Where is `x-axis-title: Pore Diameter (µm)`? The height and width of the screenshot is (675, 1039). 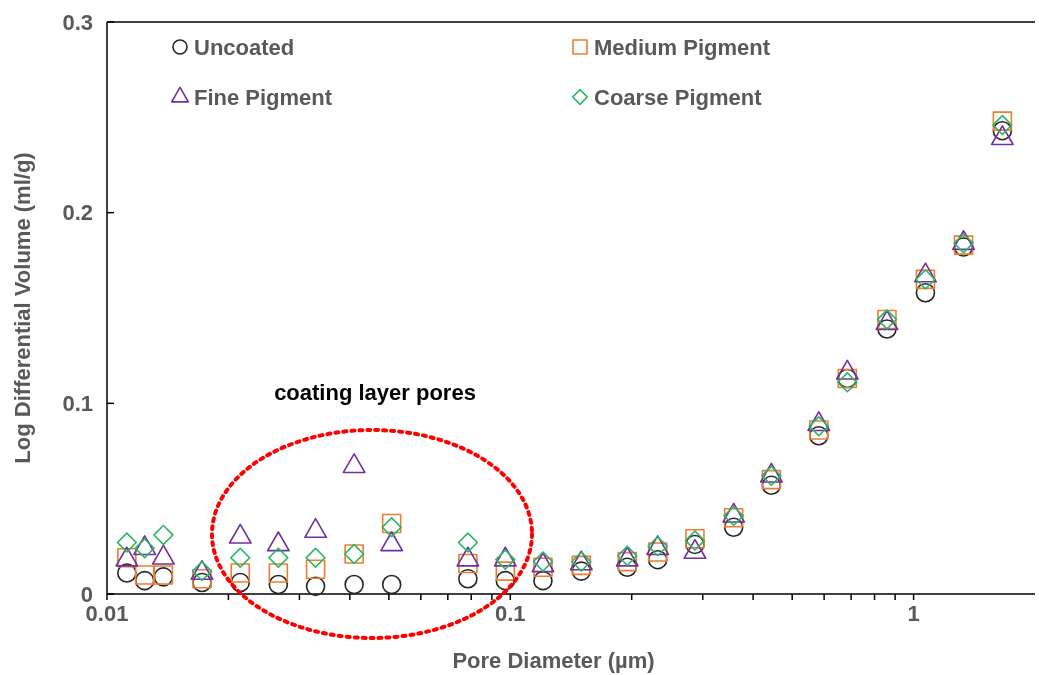
x-axis-title: Pore Diameter (µm) is located at coordinates (553, 660).